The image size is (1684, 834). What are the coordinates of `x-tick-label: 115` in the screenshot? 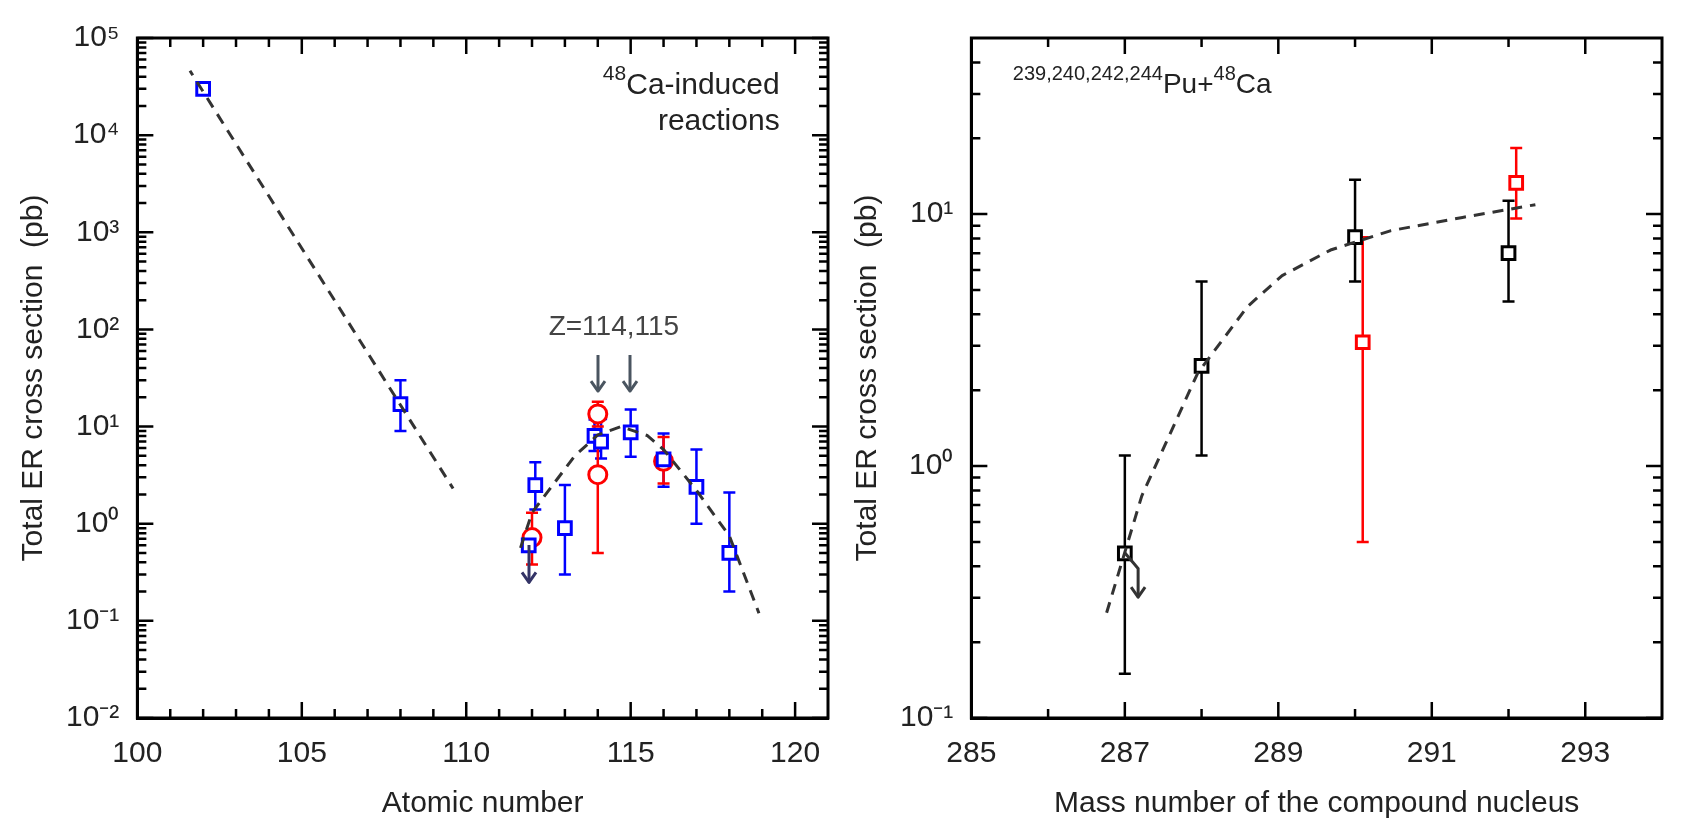 It's located at (630, 752).